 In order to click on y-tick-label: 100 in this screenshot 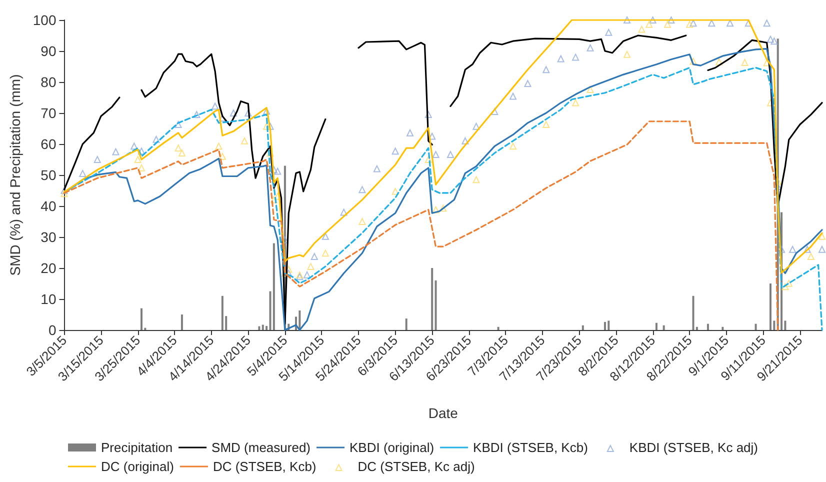, I will do `click(44, 20)`.